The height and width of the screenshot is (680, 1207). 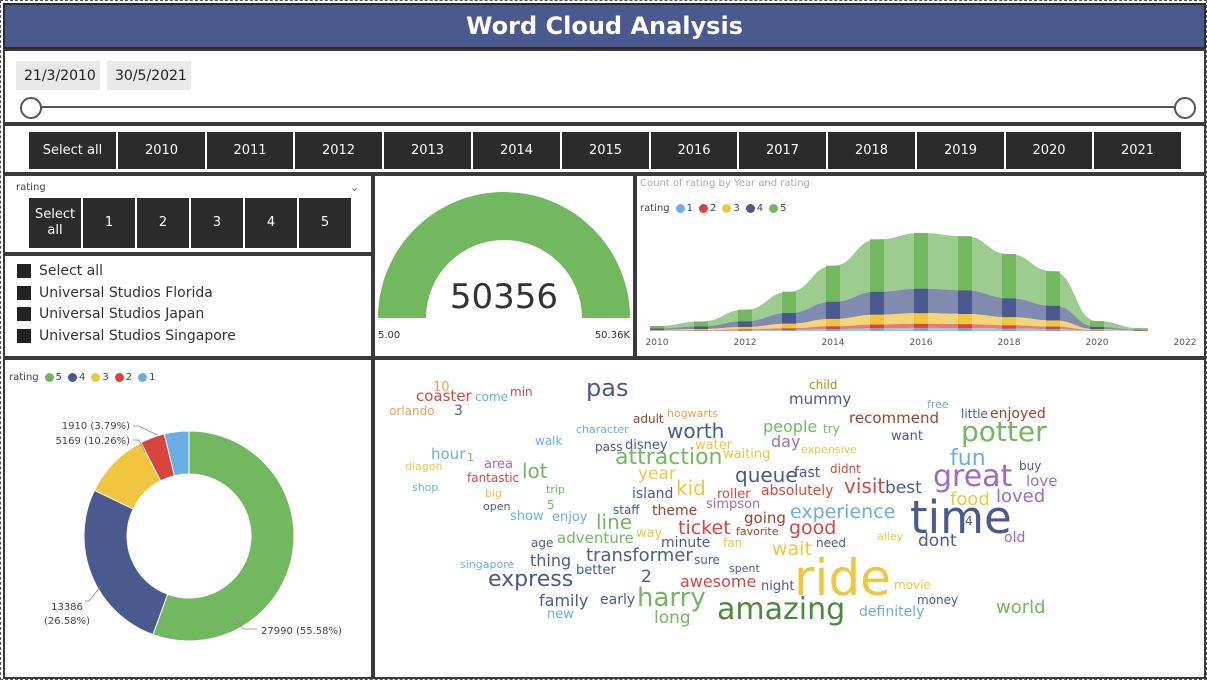 What do you see at coordinates (521, 392) in the screenshot?
I see `word-cloud-word: min` at bounding box center [521, 392].